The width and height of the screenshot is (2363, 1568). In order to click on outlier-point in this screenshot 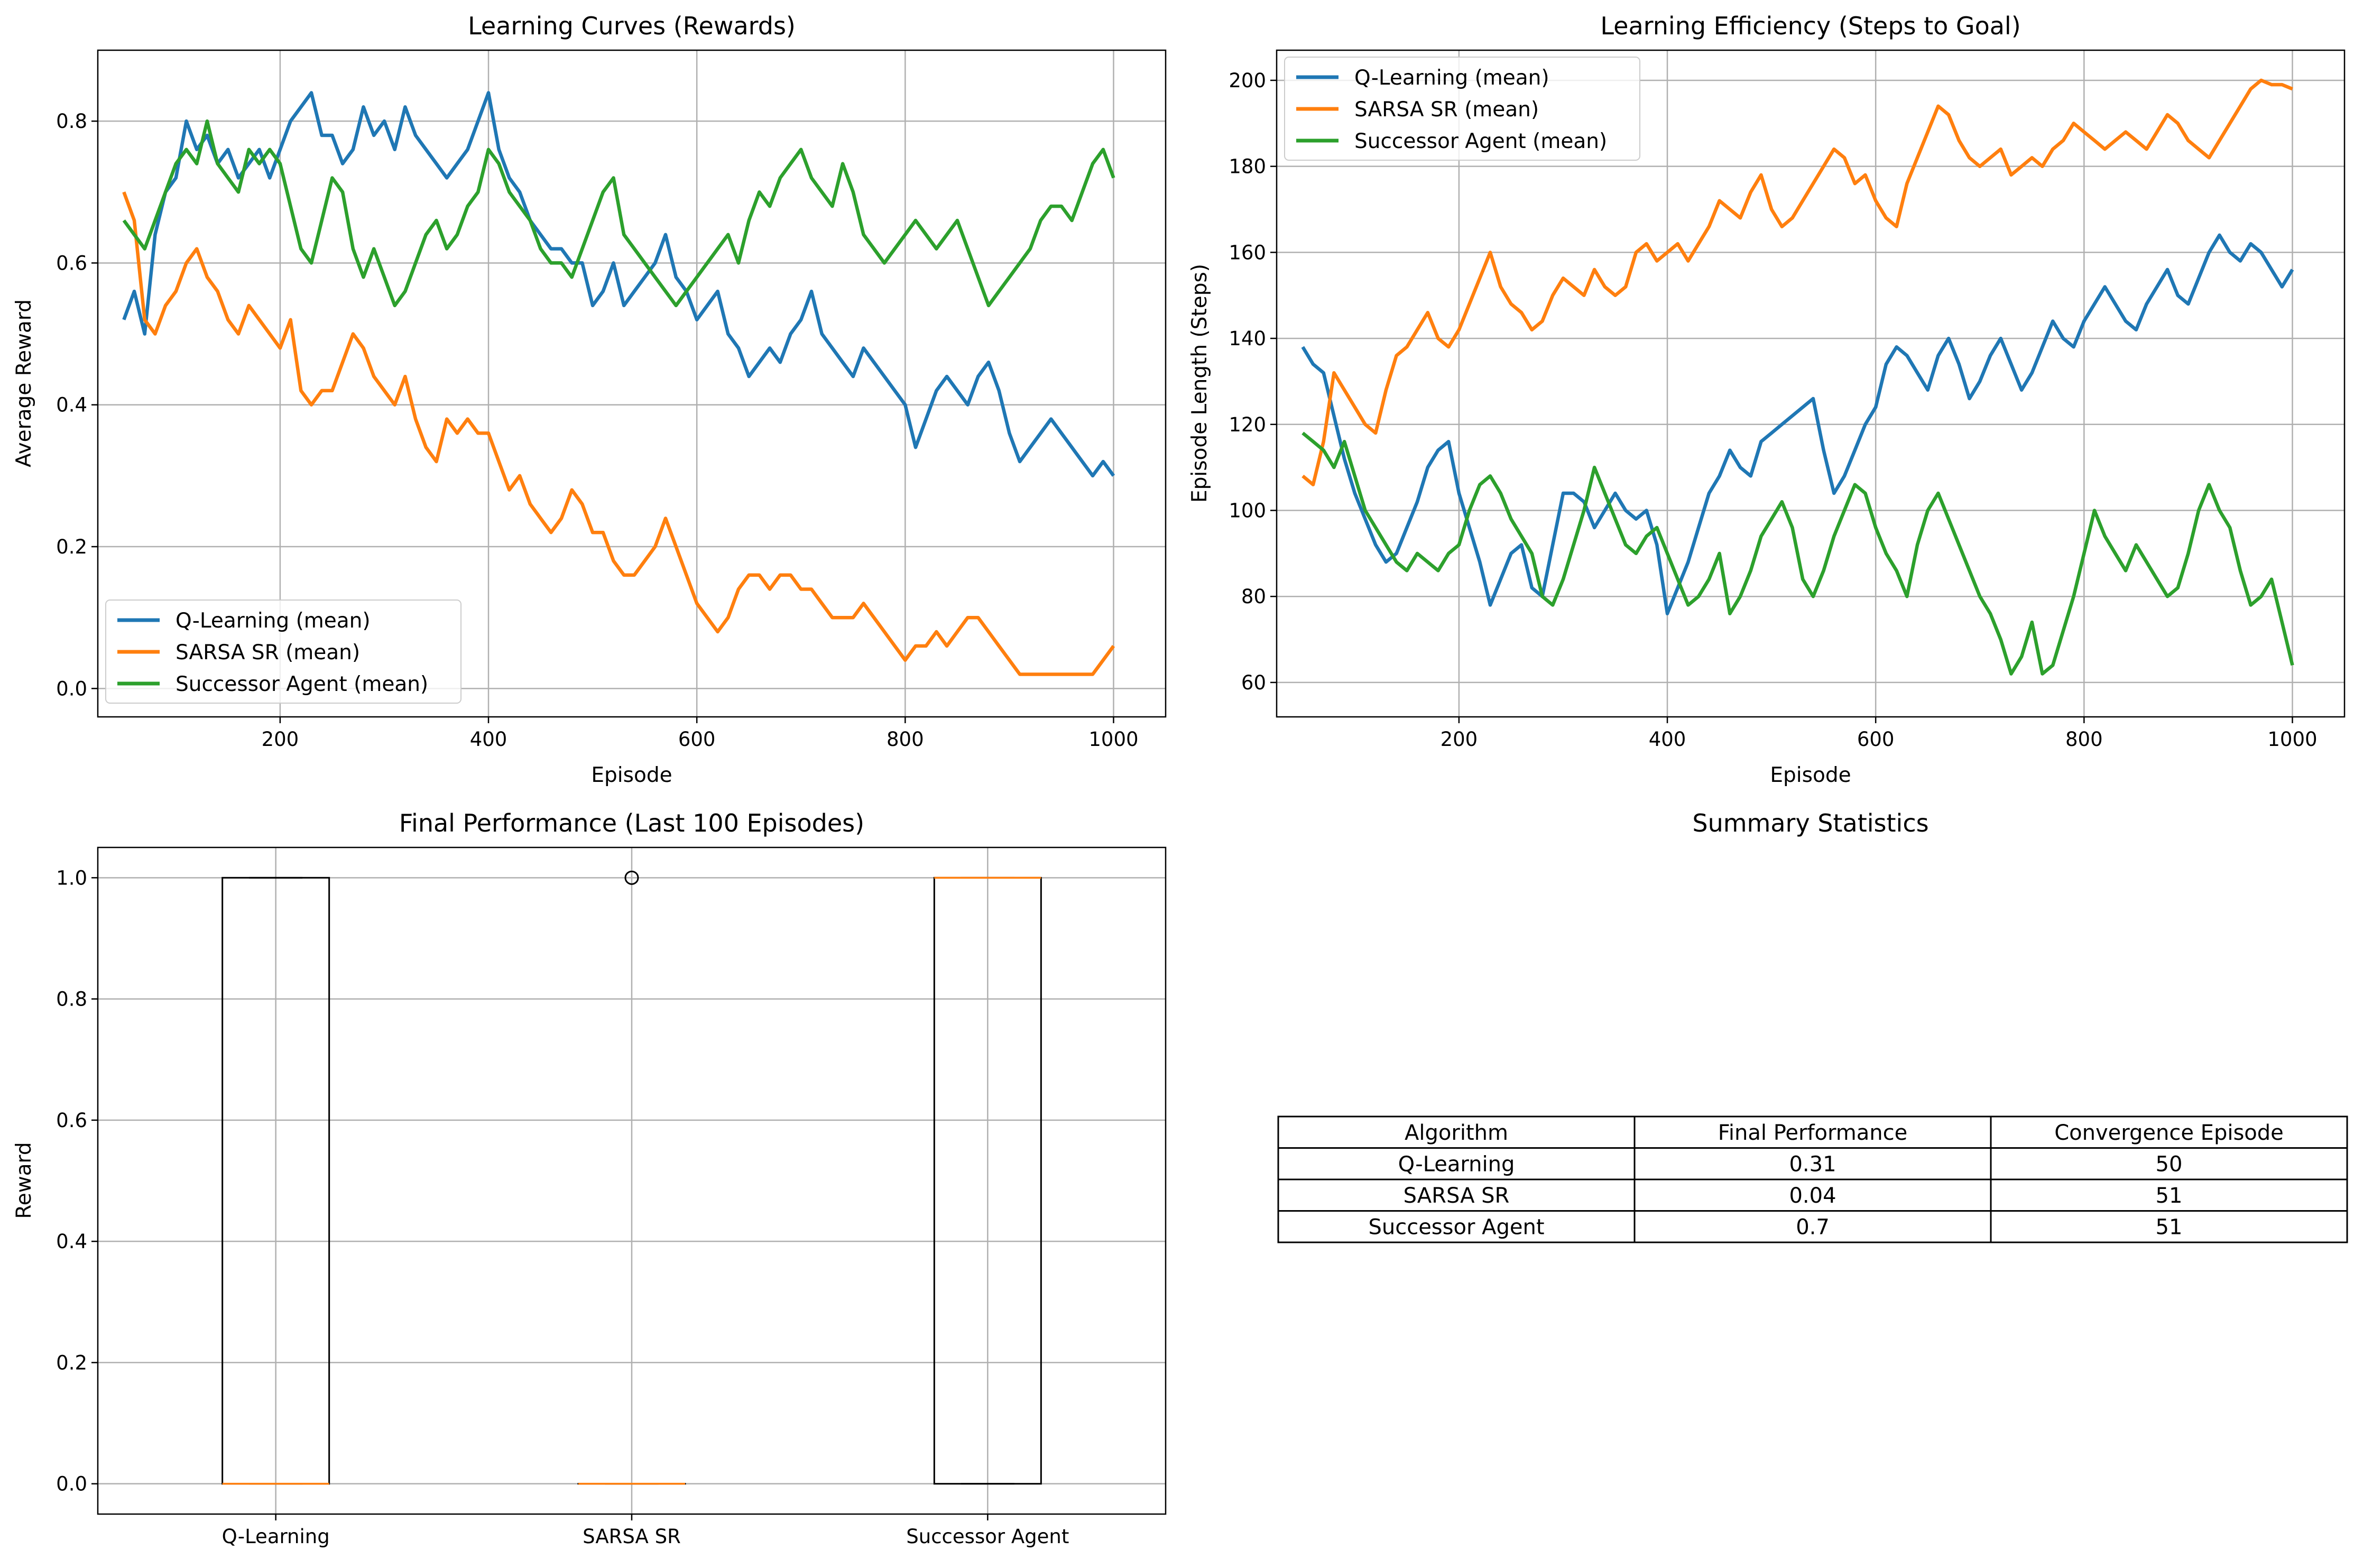, I will do `click(631, 877)`.